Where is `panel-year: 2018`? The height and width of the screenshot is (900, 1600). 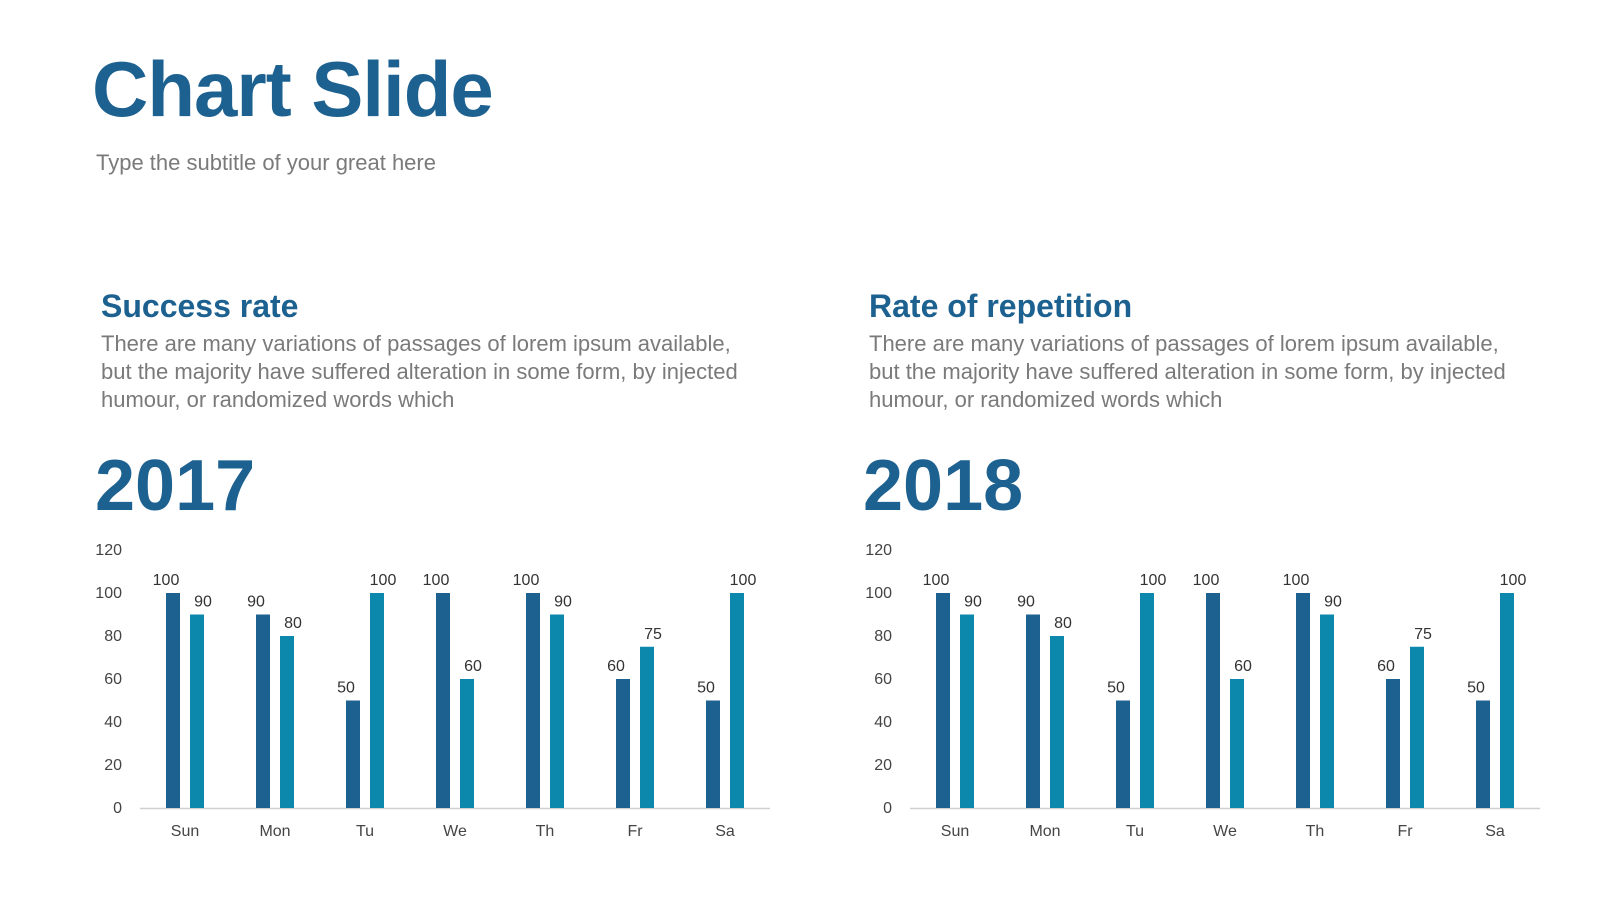
panel-year: 2018 is located at coordinates (943, 486).